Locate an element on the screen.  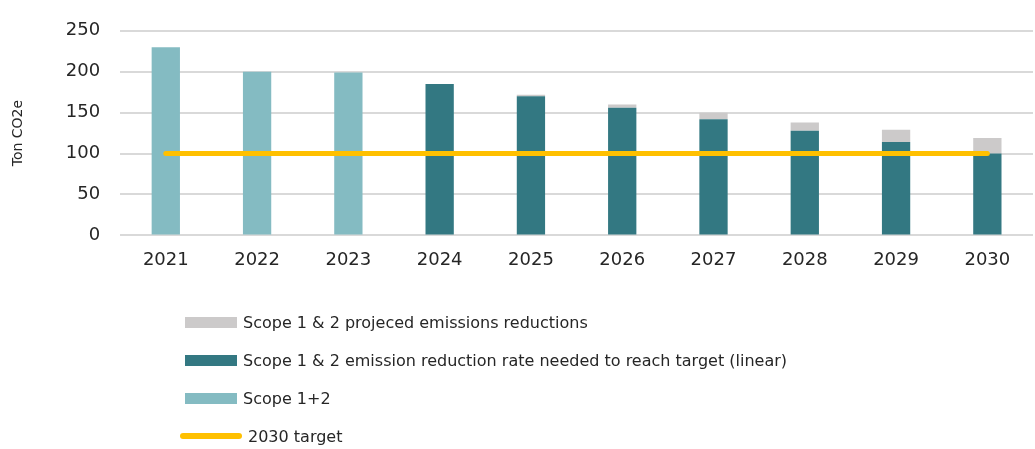
y-axis-title: Ton CO2e is located at coordinates (17, 133).